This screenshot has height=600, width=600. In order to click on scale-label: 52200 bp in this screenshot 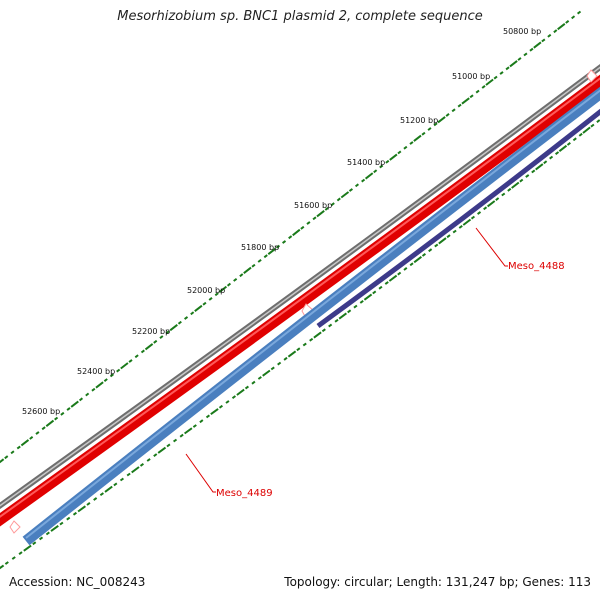, I will do `click(151, 331)`.